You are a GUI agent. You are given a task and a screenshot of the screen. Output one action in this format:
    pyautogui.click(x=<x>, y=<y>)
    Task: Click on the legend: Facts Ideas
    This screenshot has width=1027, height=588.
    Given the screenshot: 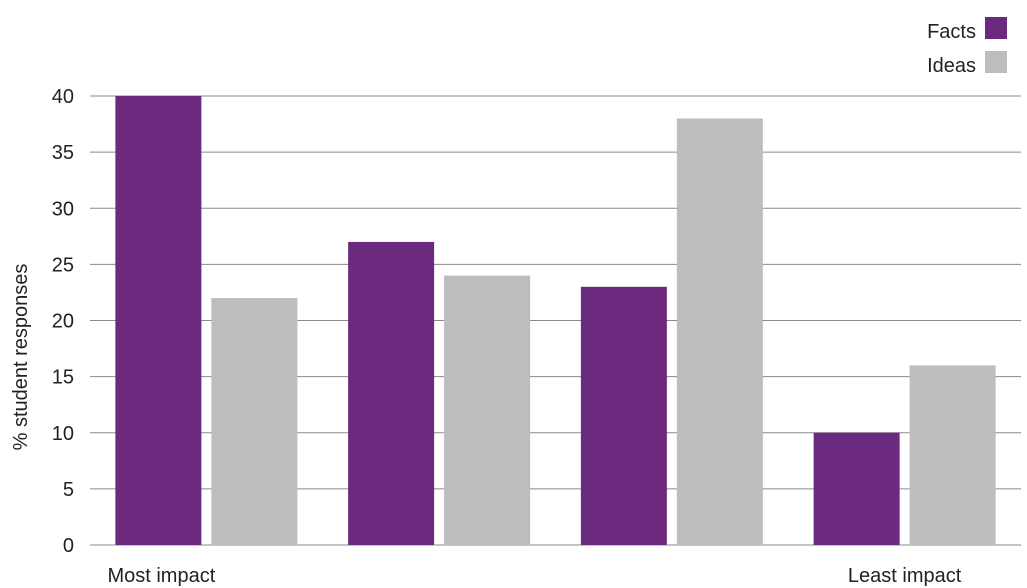 What is the action you would take?
    pyautogui.click(x=967, y=47)
    